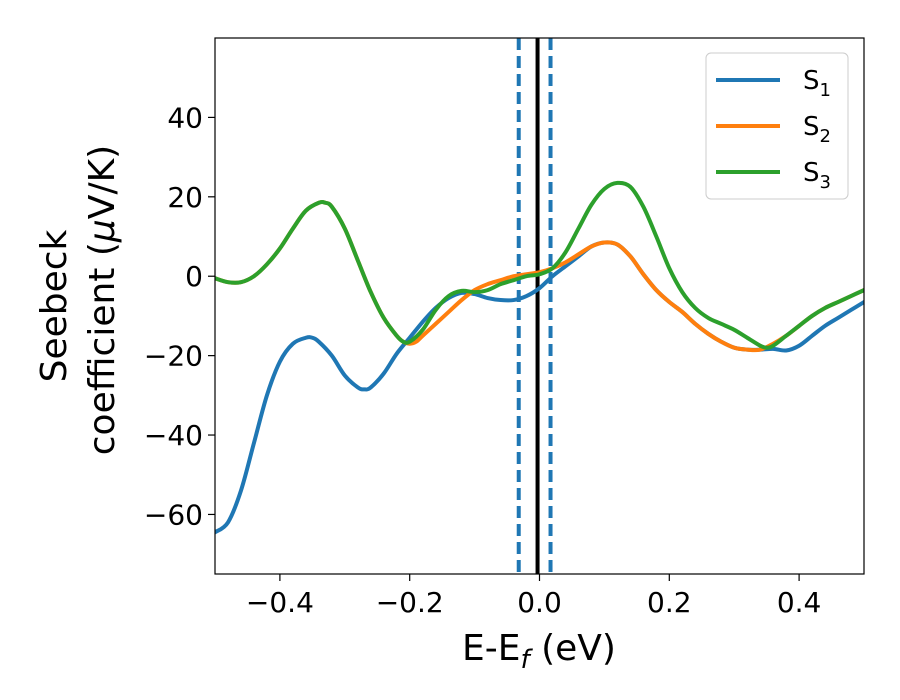 This screenshot has height=700, width=900. I want to click on legend-label-s1: S1, so click(817, 83).